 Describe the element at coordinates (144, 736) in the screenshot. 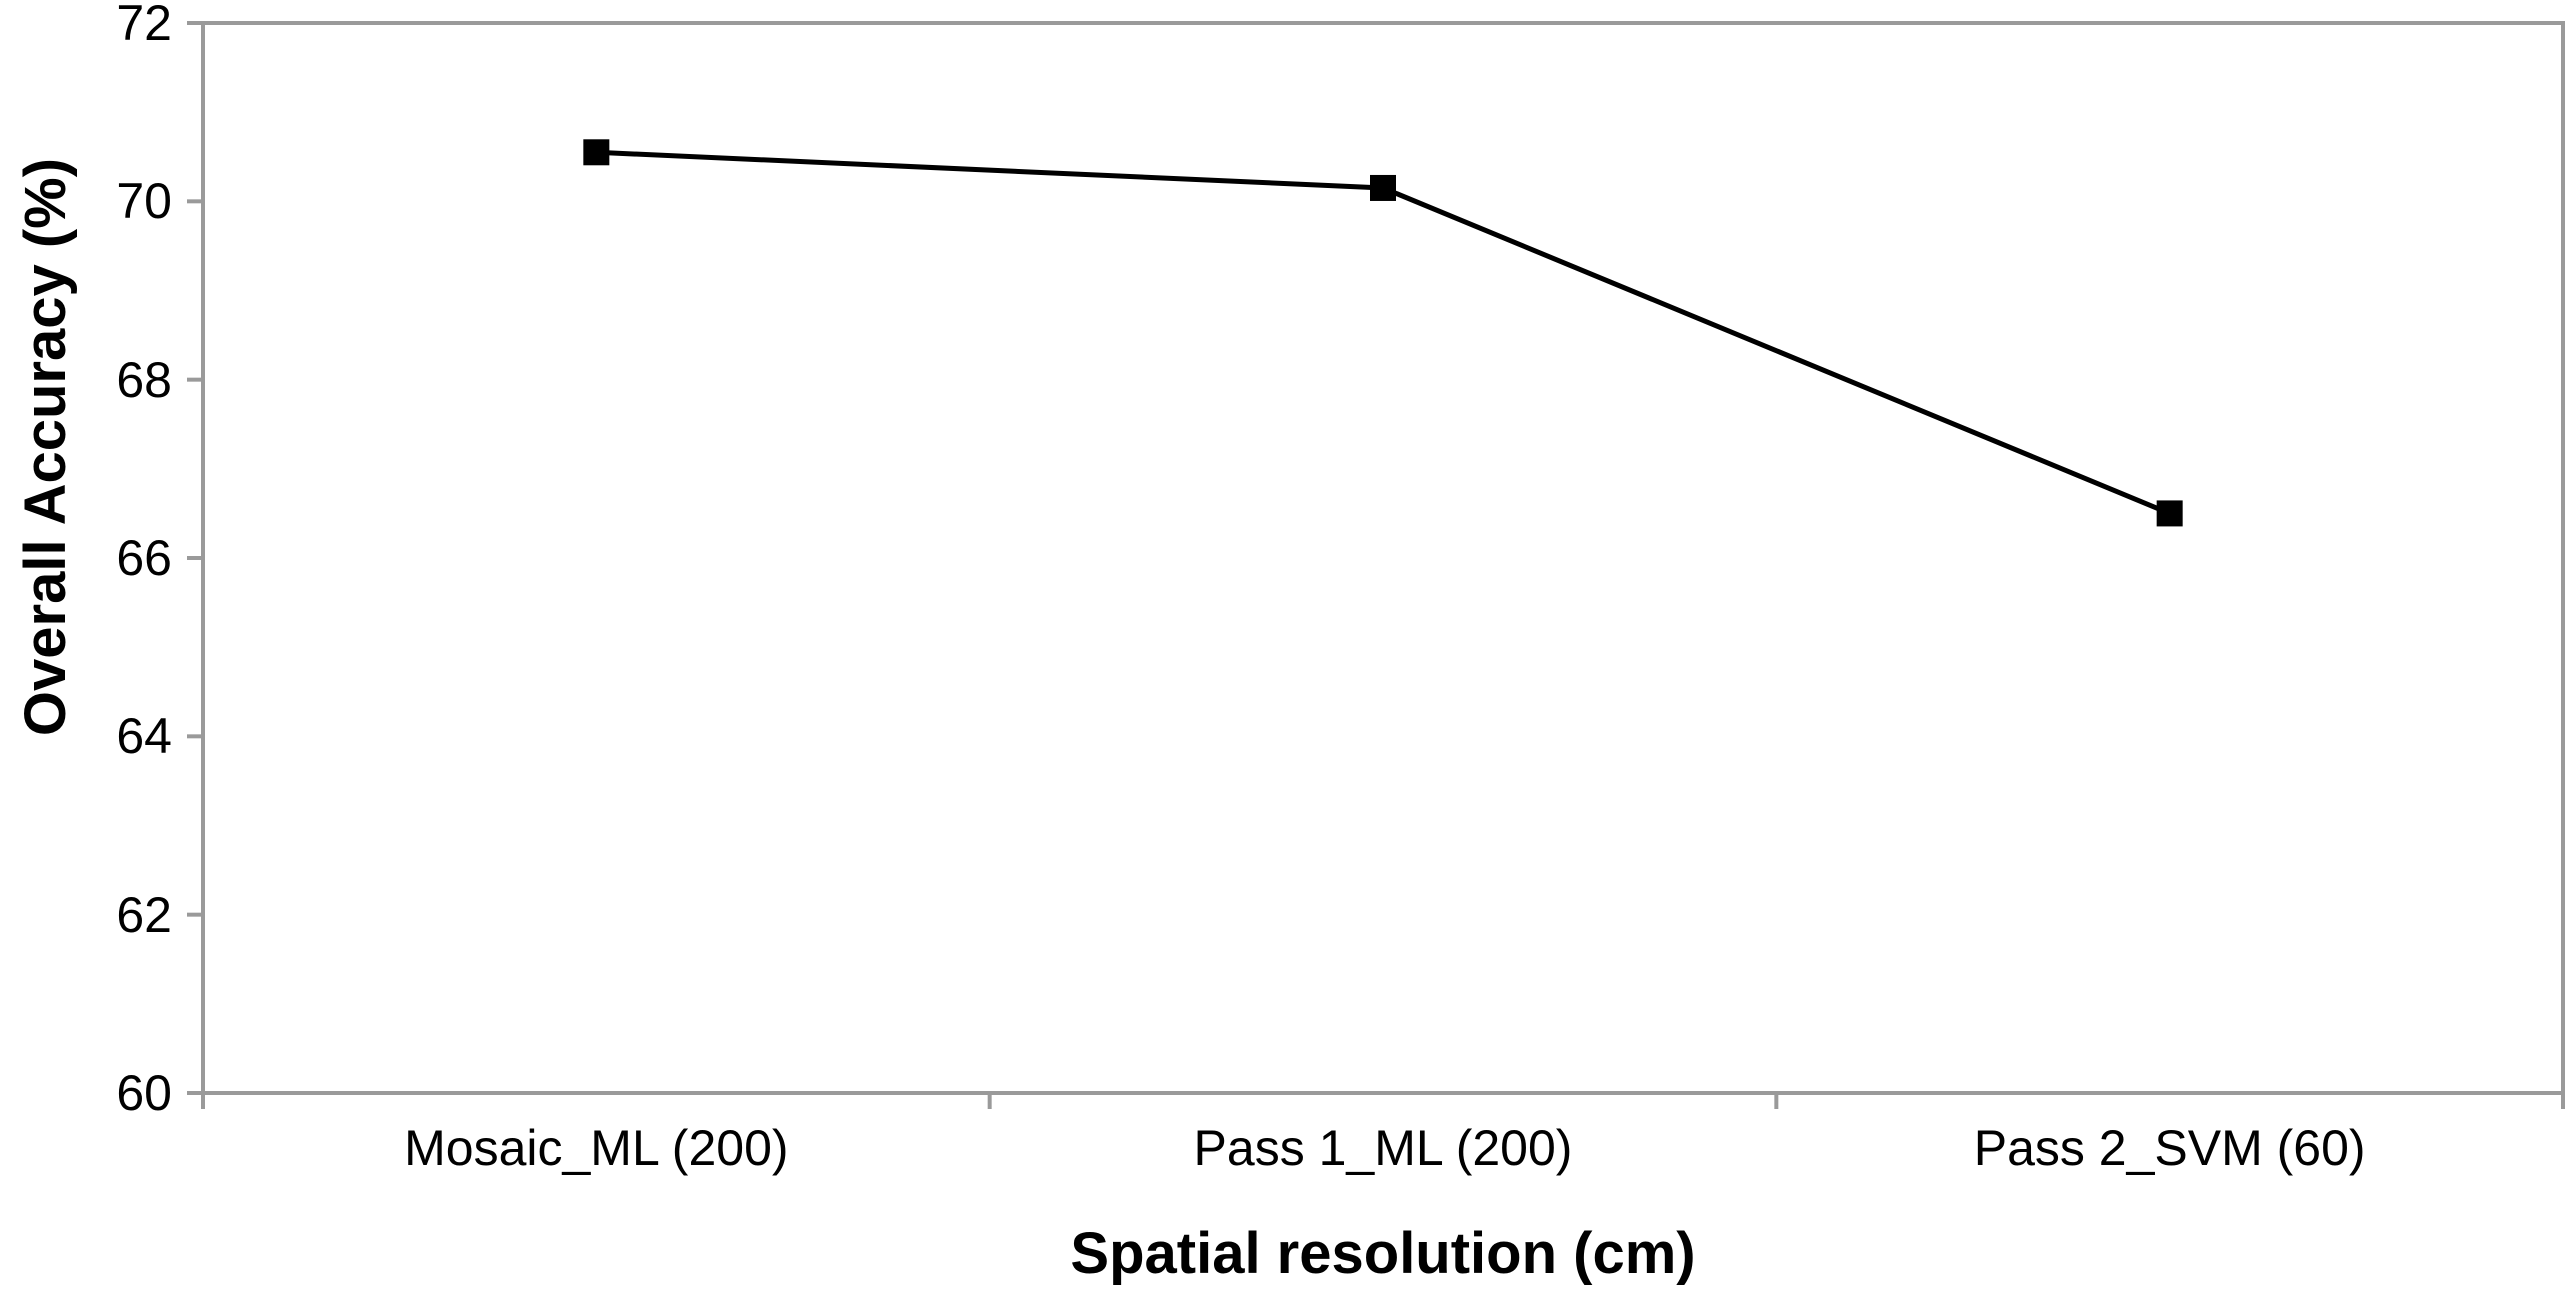

I see `y-axis-tick-label: 64` at that location.